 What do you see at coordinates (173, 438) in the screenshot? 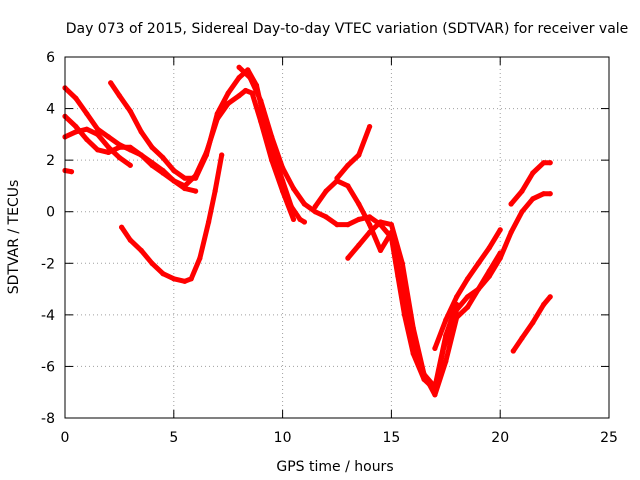
I see `x-tick-label: 5` at bounding box center [173, 438].